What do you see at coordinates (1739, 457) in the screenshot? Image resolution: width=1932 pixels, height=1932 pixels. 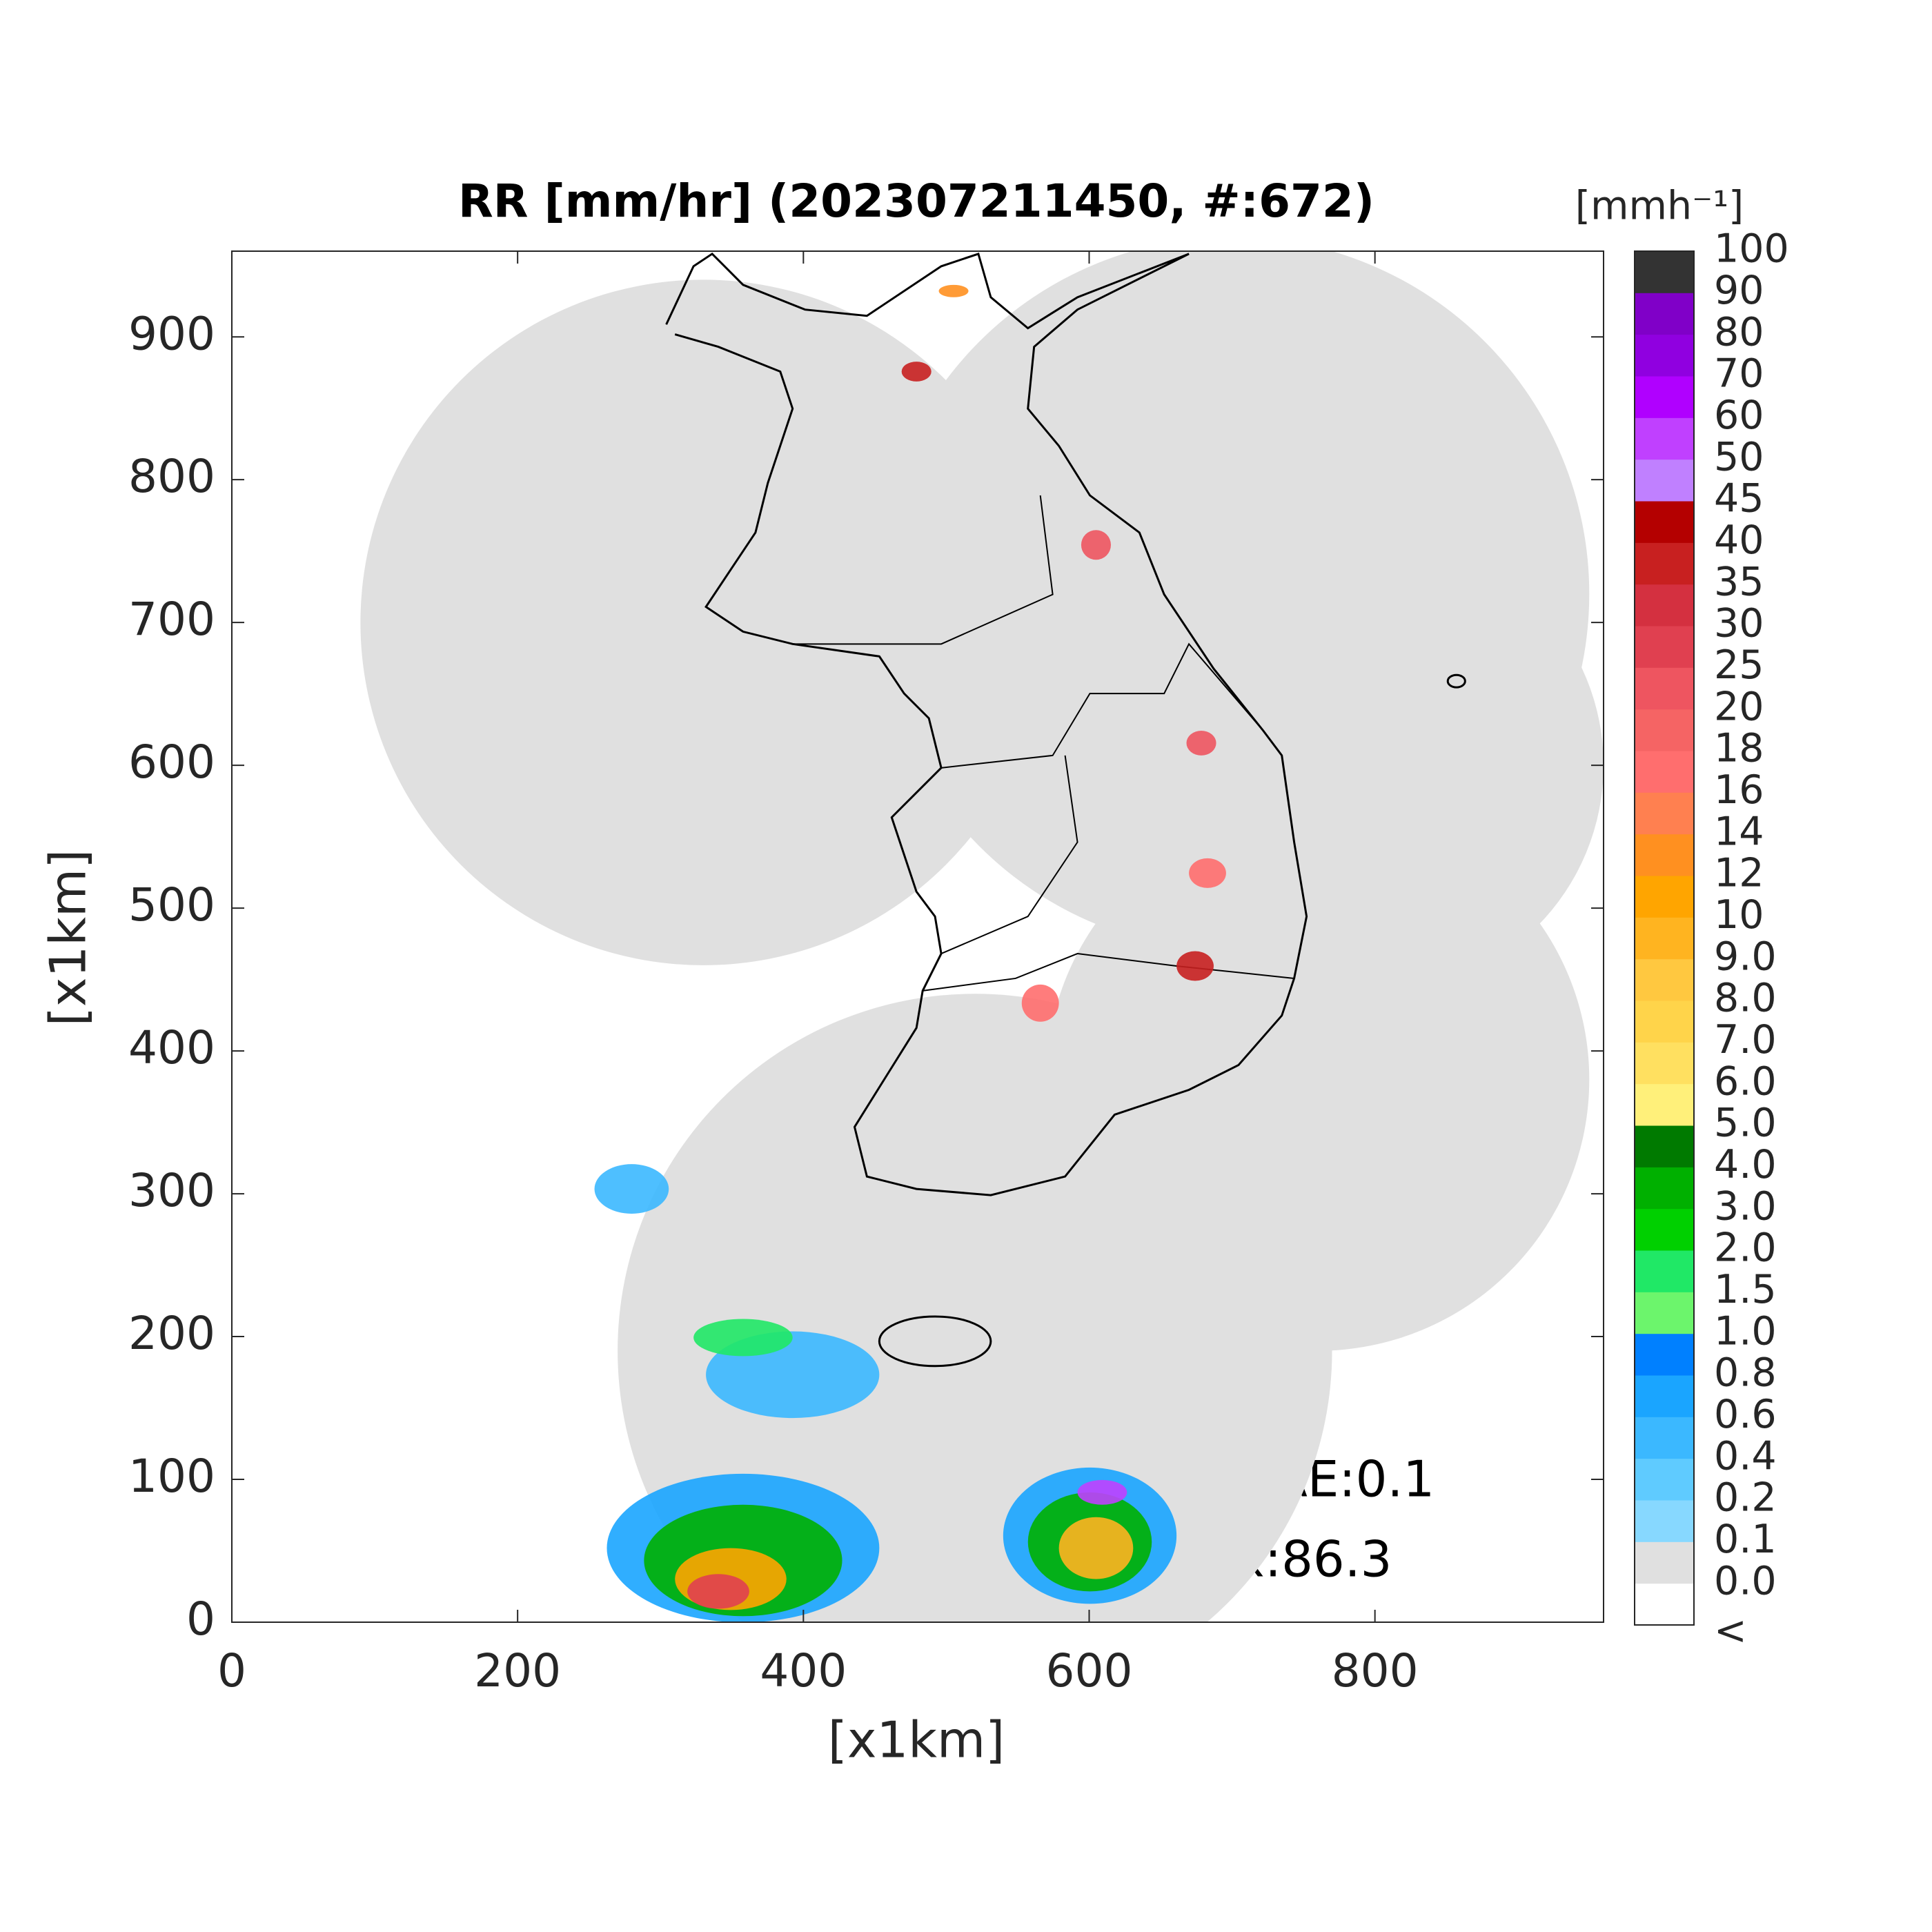 I see `colorbar-label: 50` at bounding box center [1739, 457].